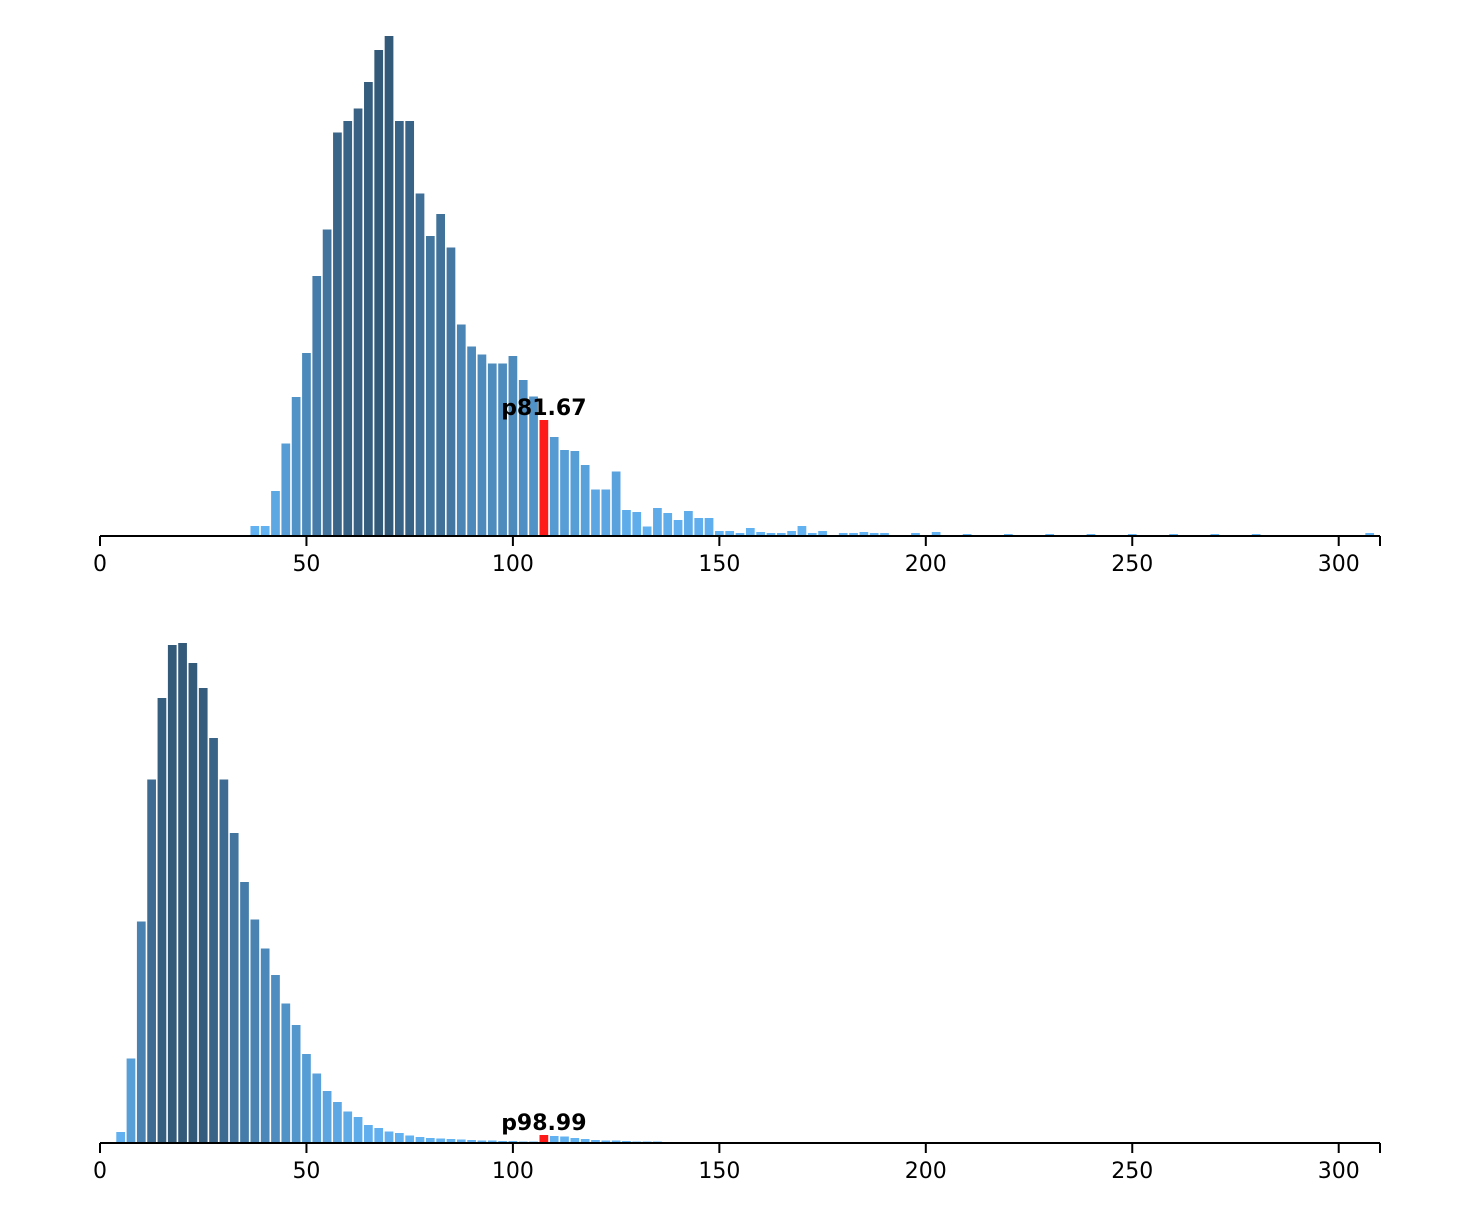 The image size is (1484, 1214). Describe the element at coordinates (543, 1123) in the screenshot. I see `percentile-label: p98.99` at that location.